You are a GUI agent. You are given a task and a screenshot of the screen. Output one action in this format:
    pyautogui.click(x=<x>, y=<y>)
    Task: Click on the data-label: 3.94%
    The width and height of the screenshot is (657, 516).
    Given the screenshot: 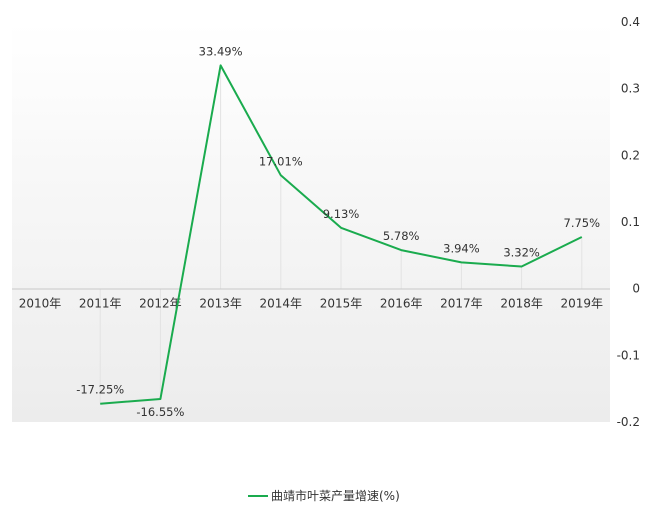 What is the action you would take?
    pyautogui.click(x=461, y=248)
    